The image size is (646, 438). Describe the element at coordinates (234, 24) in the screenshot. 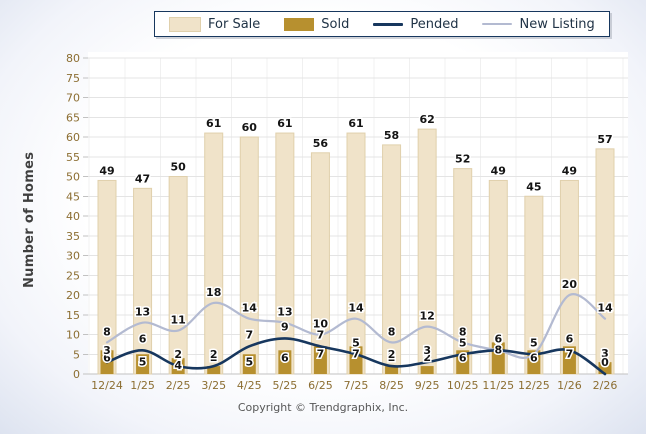

I see `legend-label-for-sale: For Sale` at that location.